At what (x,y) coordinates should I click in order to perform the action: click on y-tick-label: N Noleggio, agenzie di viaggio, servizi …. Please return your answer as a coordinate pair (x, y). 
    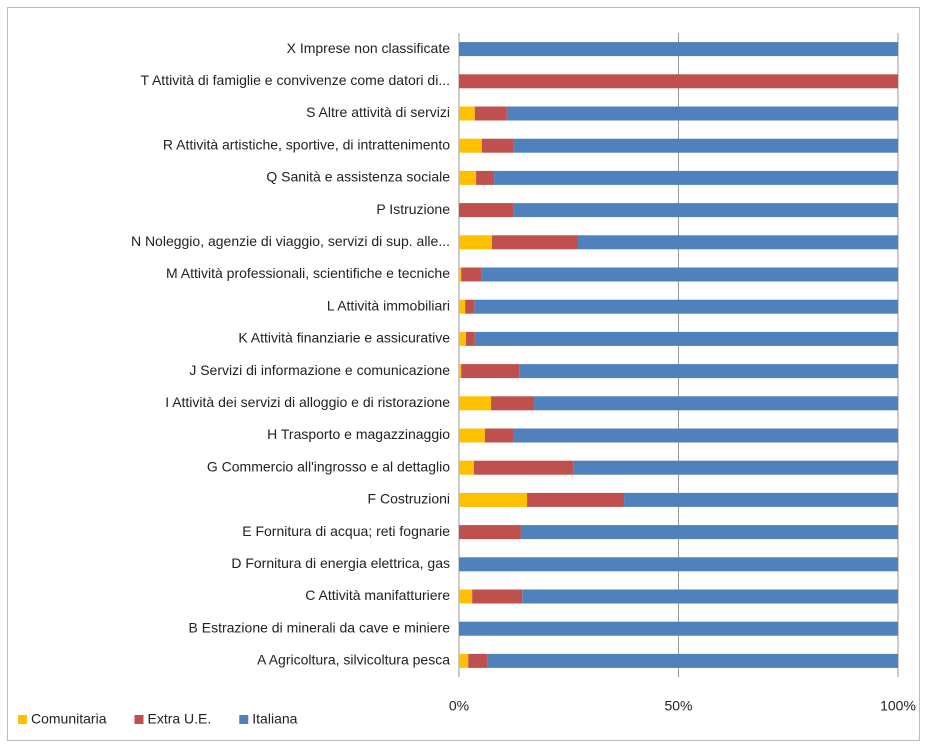
    Looking at the image, I should click on (290, 241).